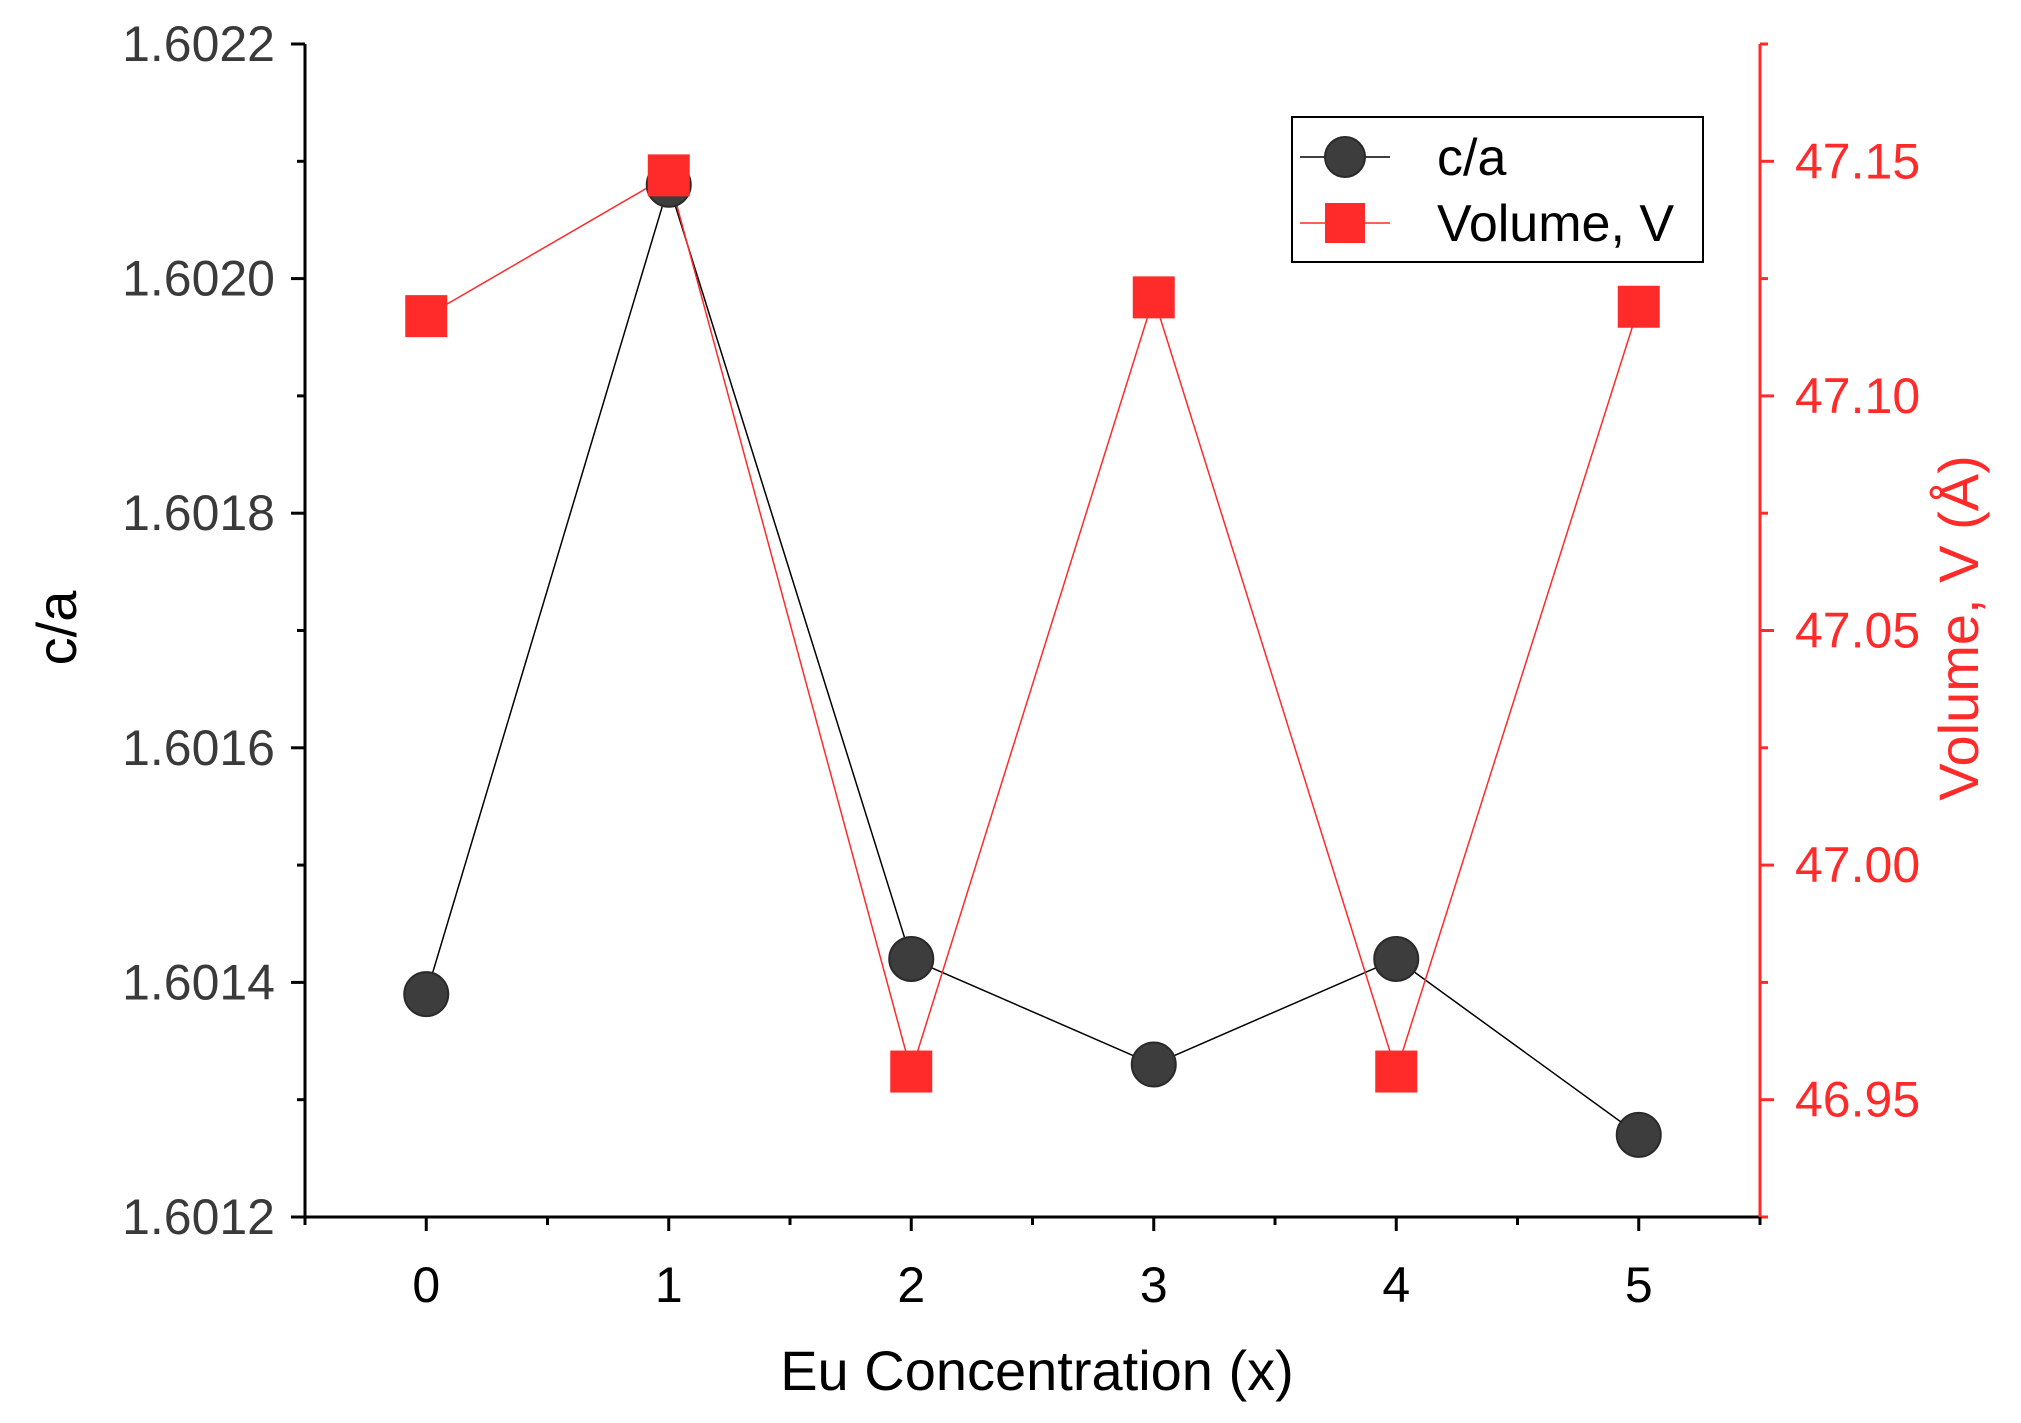 This screenshot has width=2021, height=1423. I want to click on x-tick-label: 1, so click(669, 1285).